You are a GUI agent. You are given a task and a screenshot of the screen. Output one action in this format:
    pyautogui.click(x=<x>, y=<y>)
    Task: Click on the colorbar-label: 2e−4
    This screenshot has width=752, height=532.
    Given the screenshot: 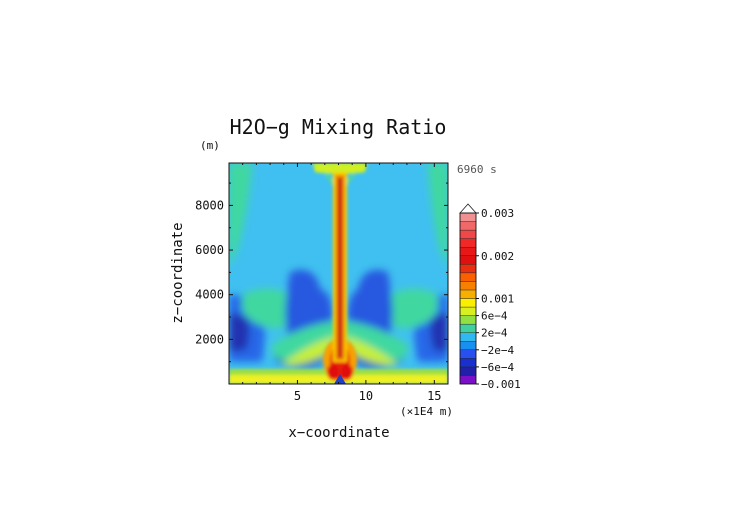 What is the action you would take?
    pyautogui.click(x=494, y=333)
    